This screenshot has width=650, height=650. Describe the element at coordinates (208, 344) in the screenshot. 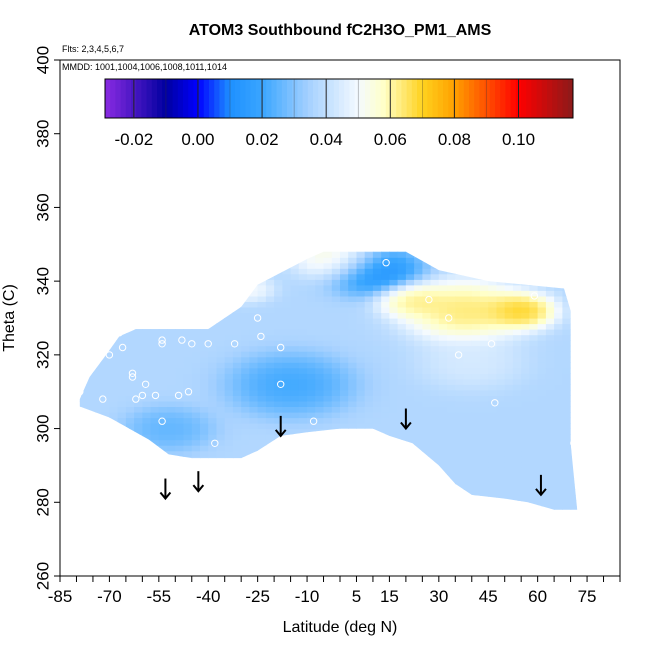

I see `observation-point` at that location.